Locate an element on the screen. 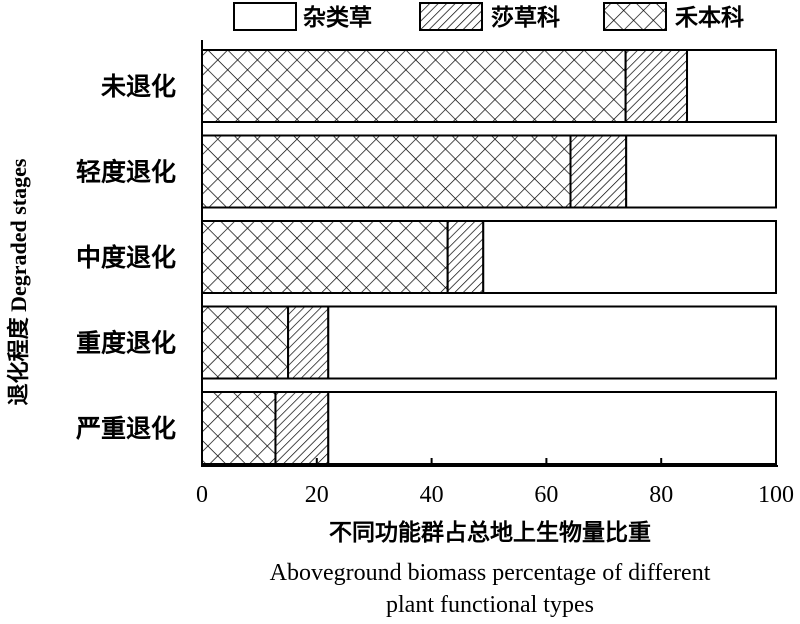 The height and width of the screenshot is (624, 800). legend-swatch-sedges is located at coordinates (451, 16).